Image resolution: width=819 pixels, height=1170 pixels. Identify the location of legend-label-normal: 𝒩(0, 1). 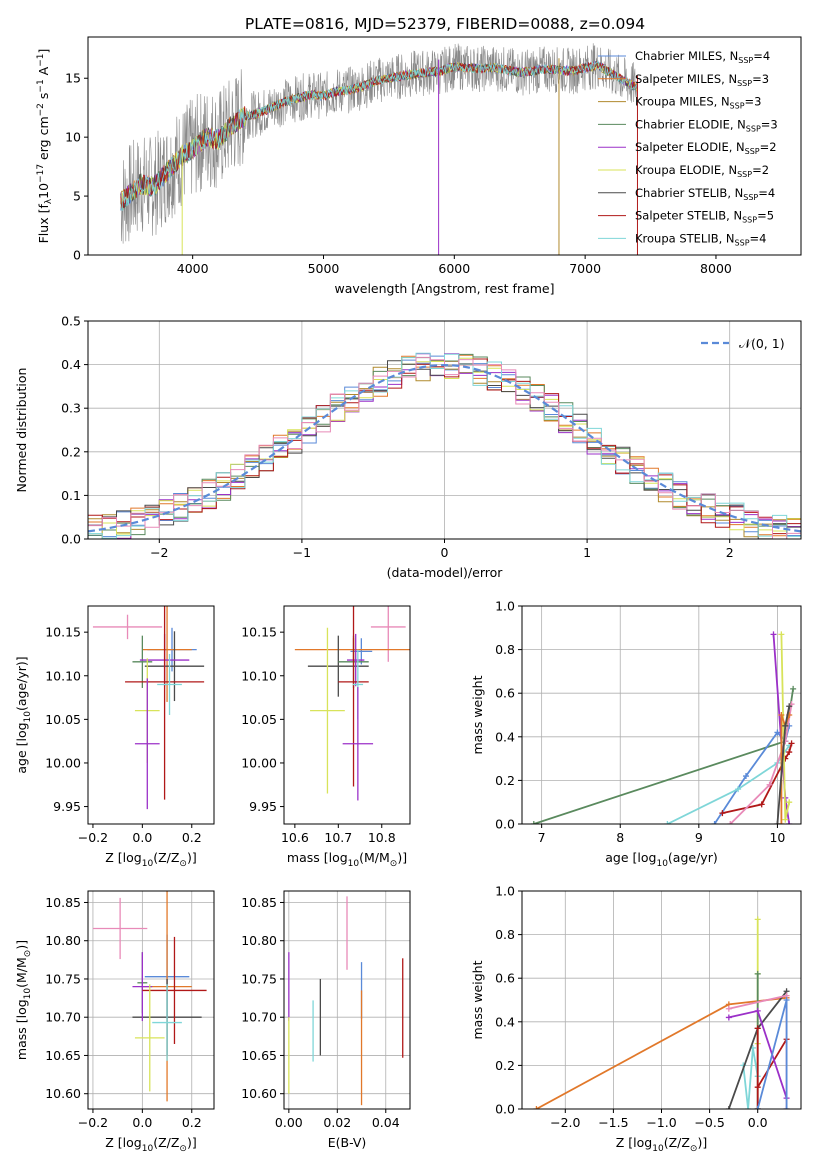
(762, 343).